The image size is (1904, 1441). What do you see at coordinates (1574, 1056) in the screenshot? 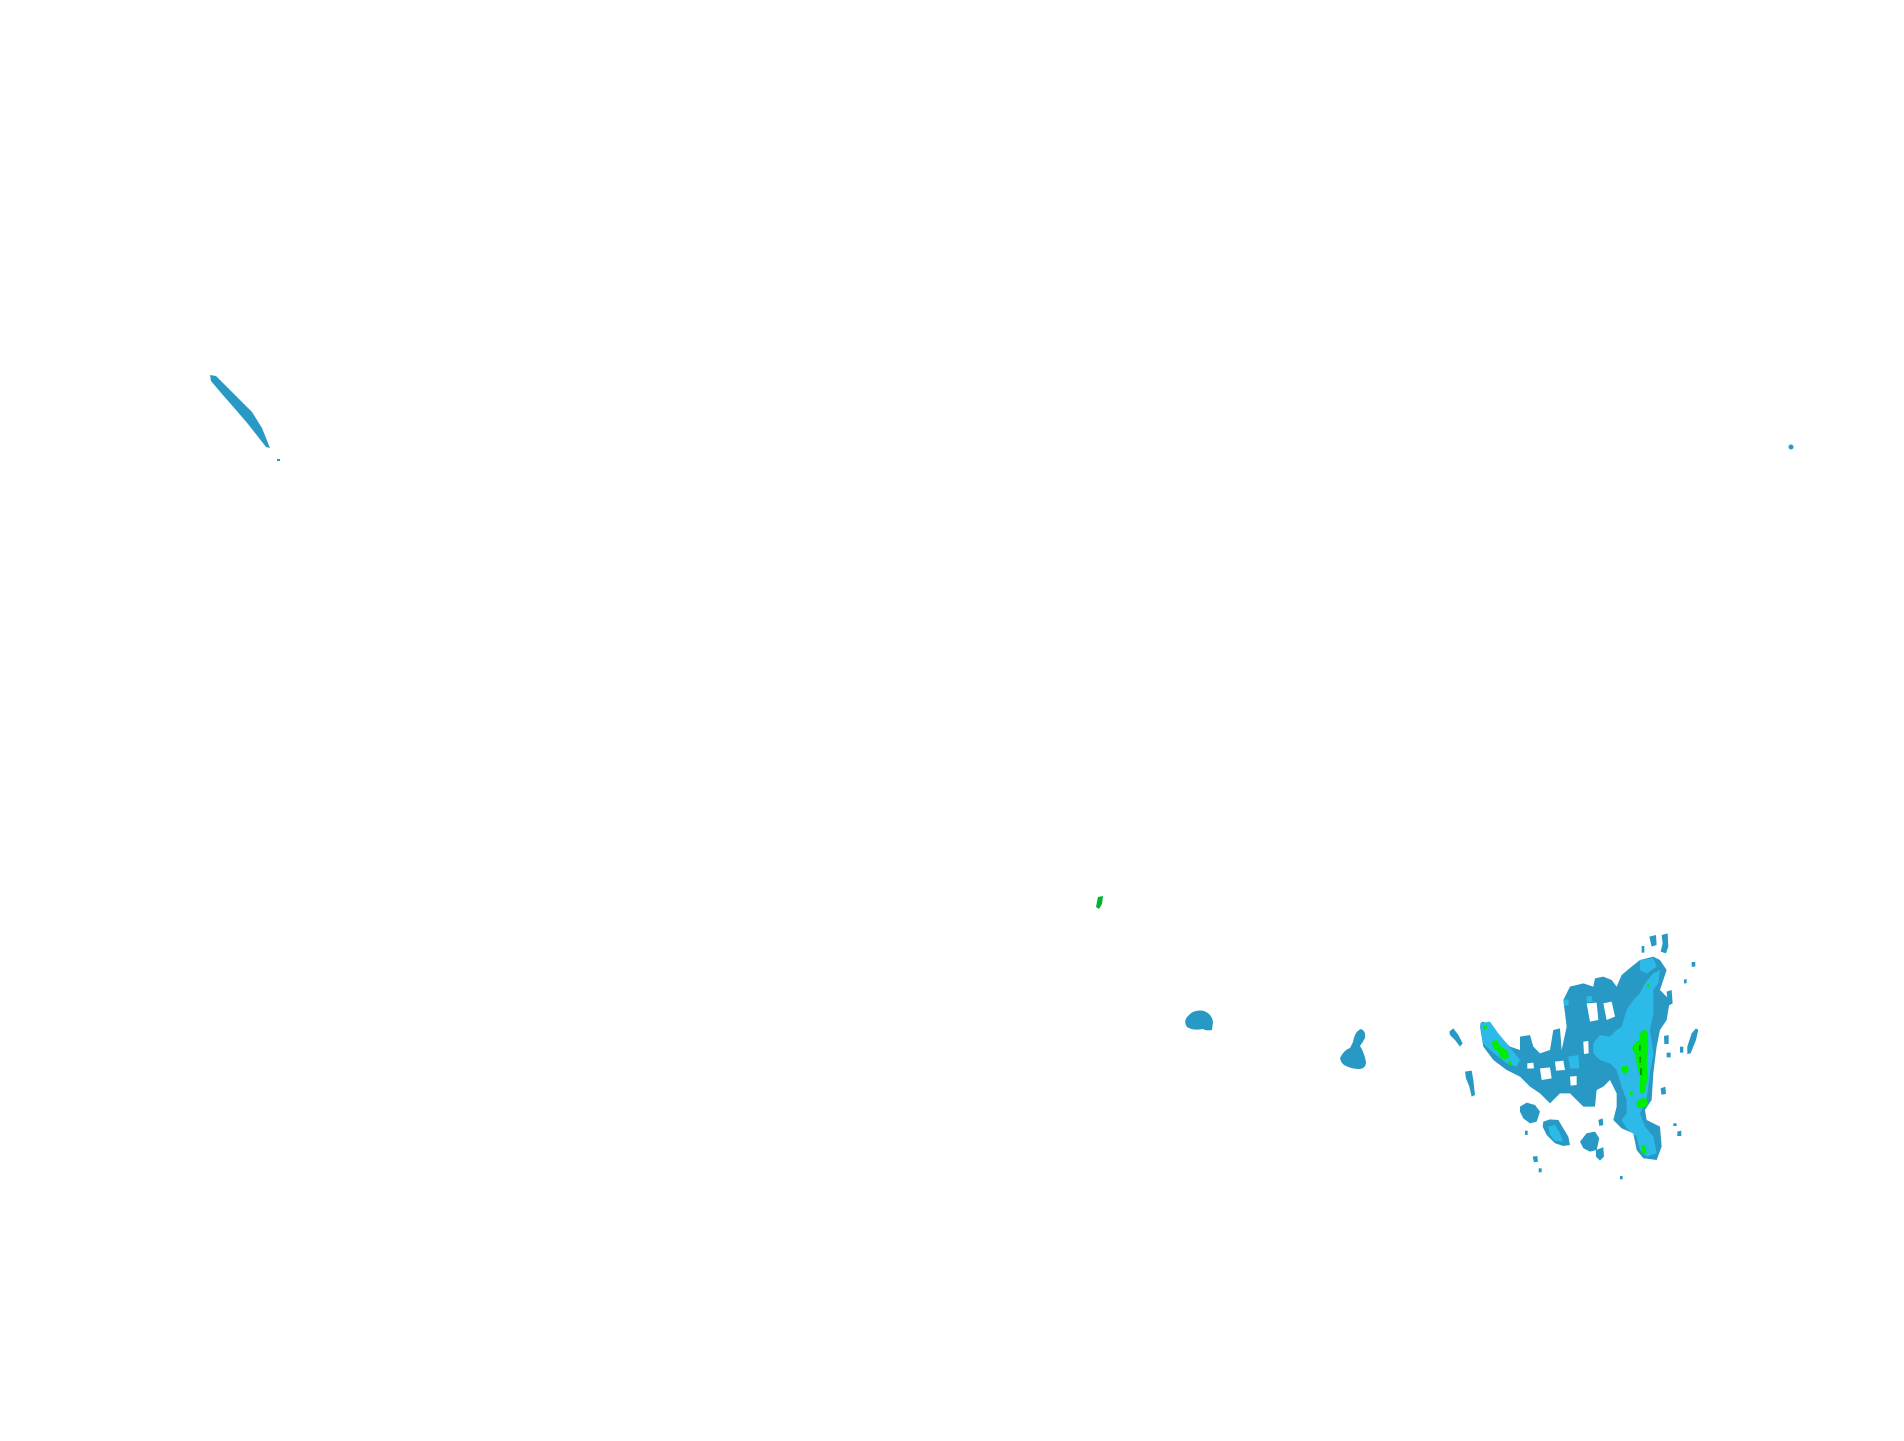
I see `echo-cluster` at bounding box center [1574, 1056].